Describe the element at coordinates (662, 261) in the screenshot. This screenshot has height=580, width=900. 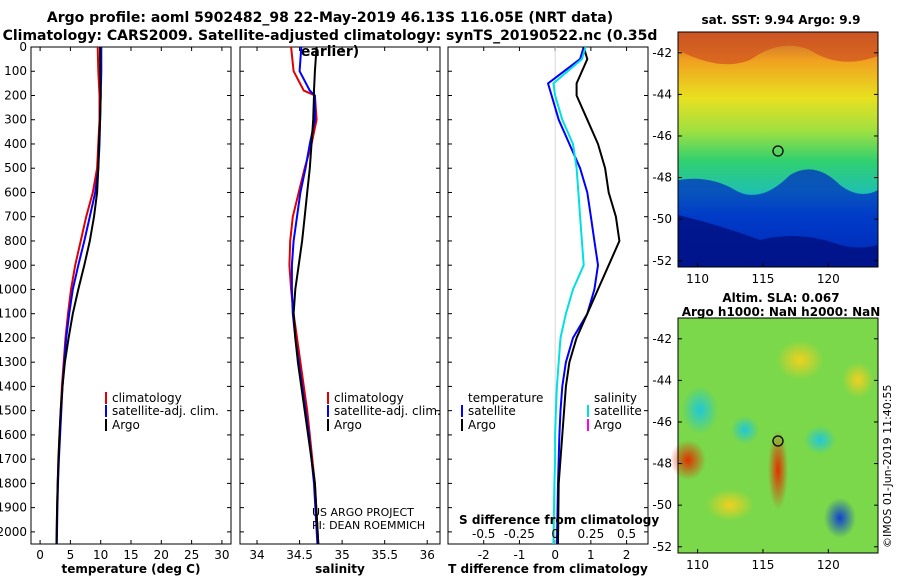
I see `lat-tick-label: -52` at that location.